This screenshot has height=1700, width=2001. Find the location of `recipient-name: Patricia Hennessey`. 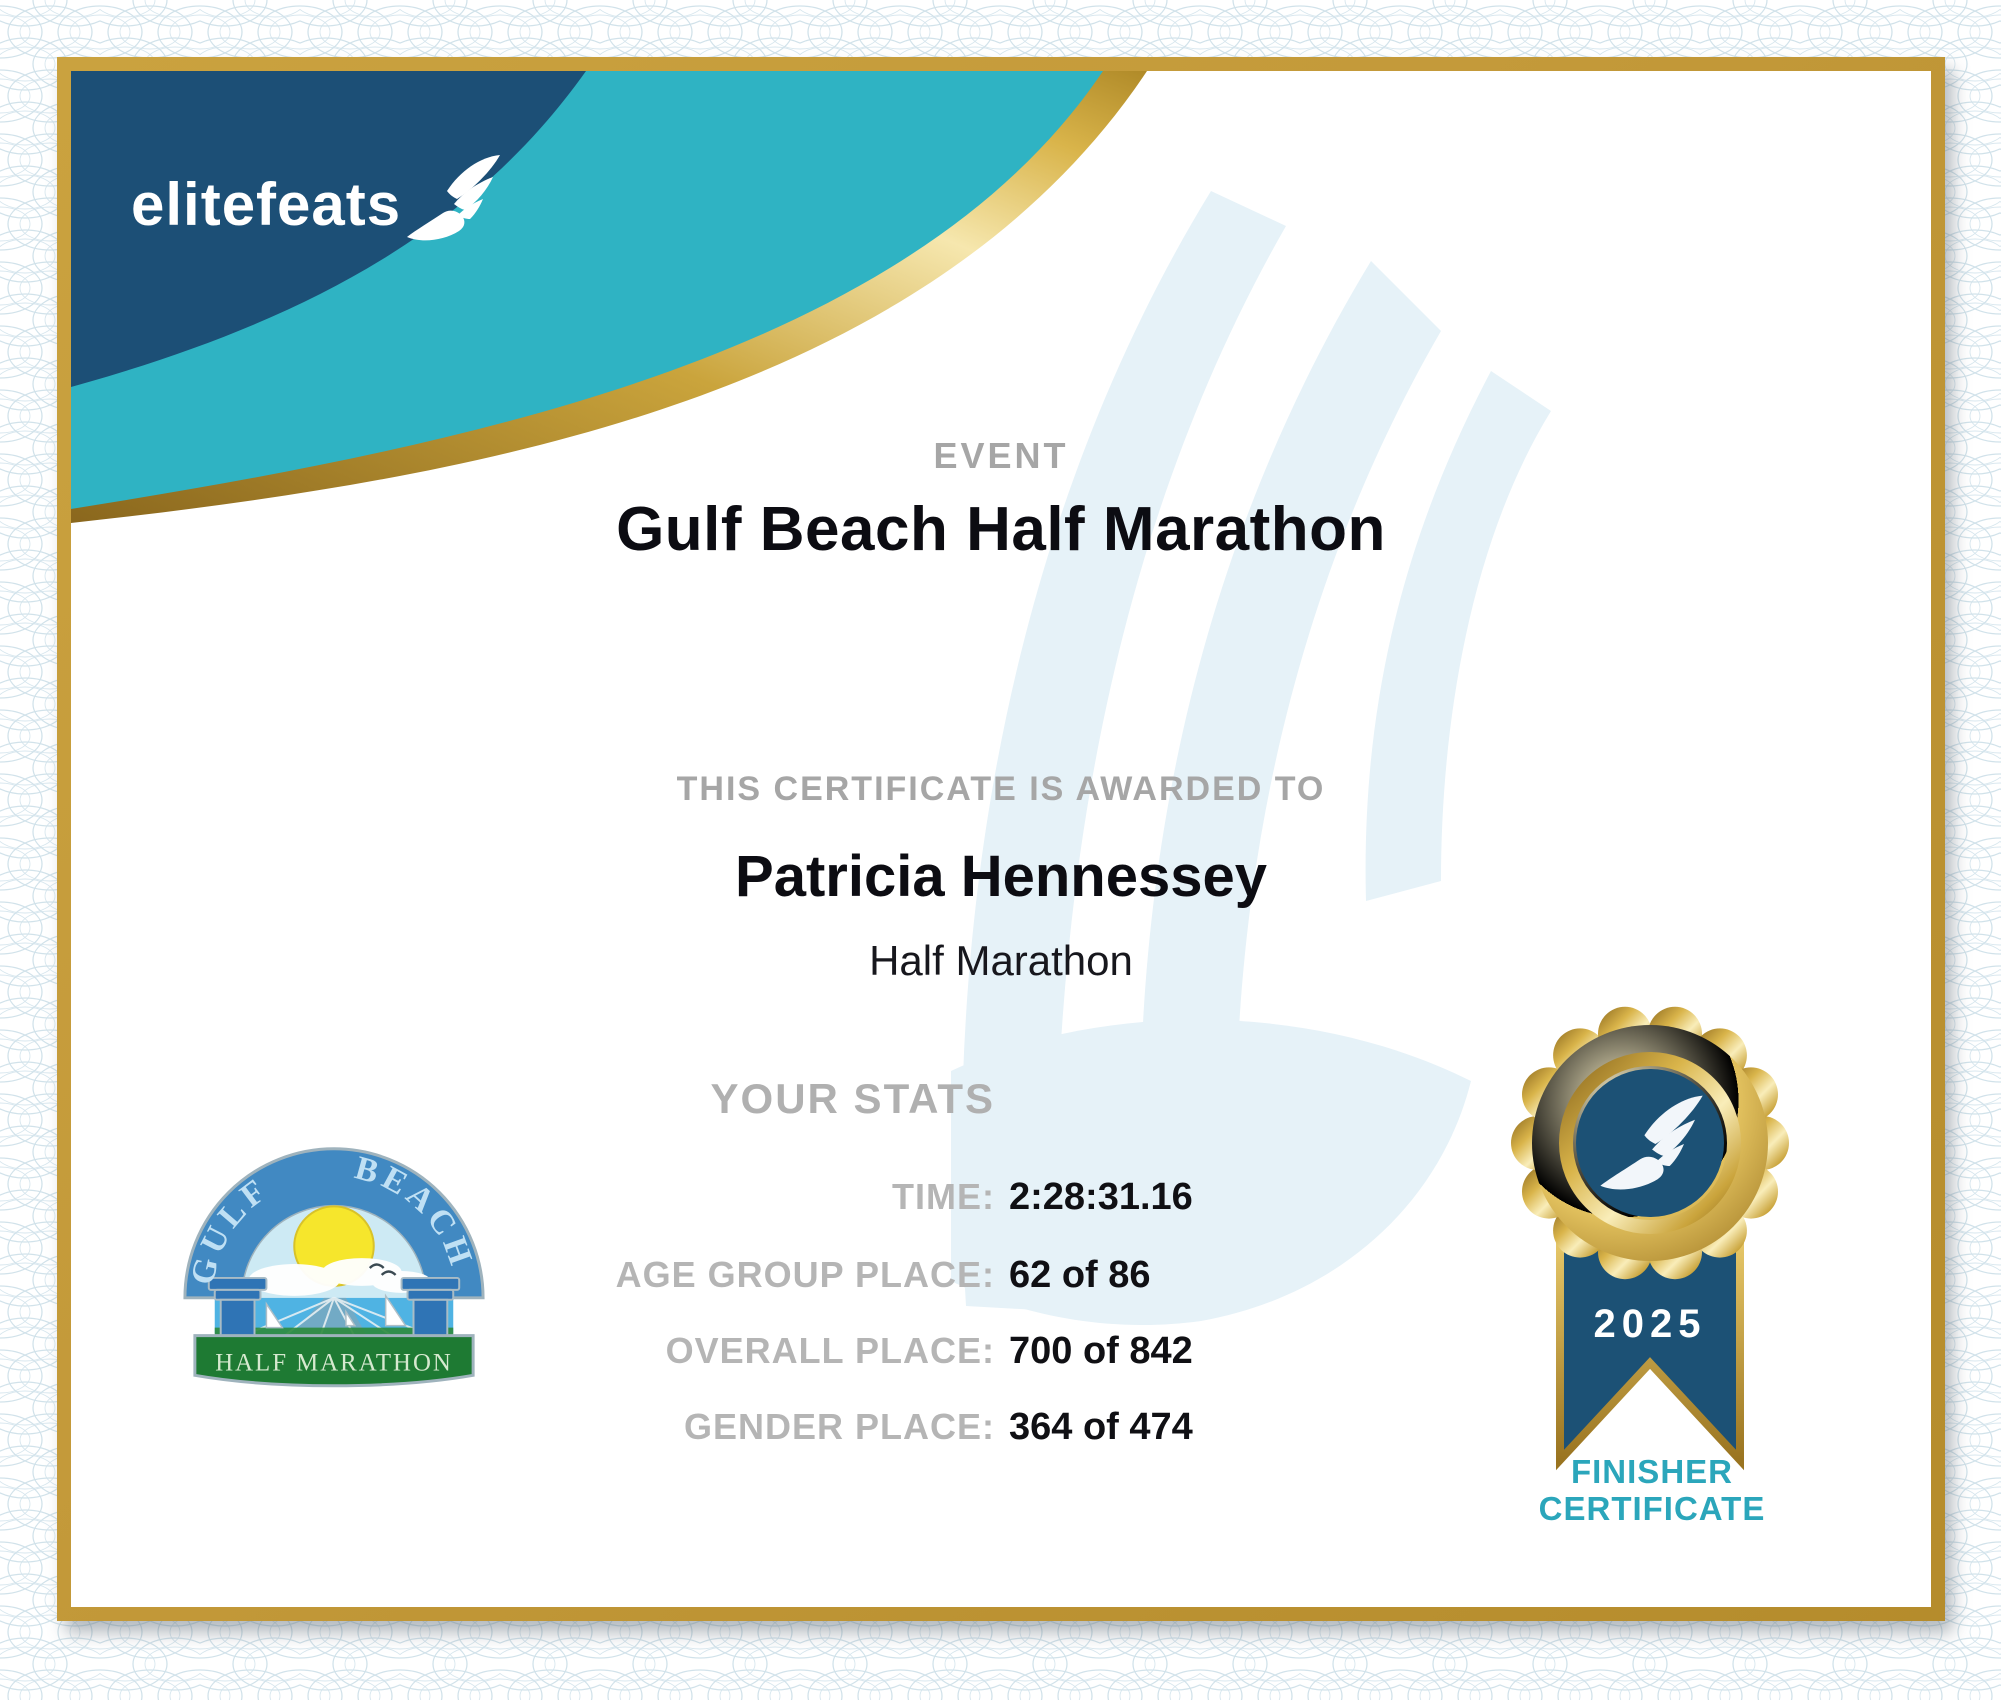

recipient-name: Patricia Hennessey is located at coordinates (1001, 876).